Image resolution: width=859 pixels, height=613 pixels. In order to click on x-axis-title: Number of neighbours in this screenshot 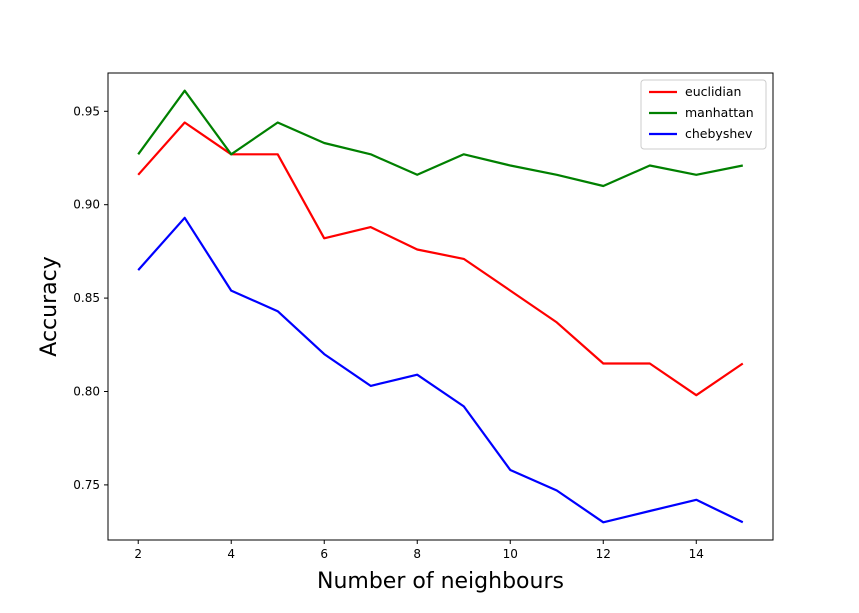, I will do `click(440, 581)`.